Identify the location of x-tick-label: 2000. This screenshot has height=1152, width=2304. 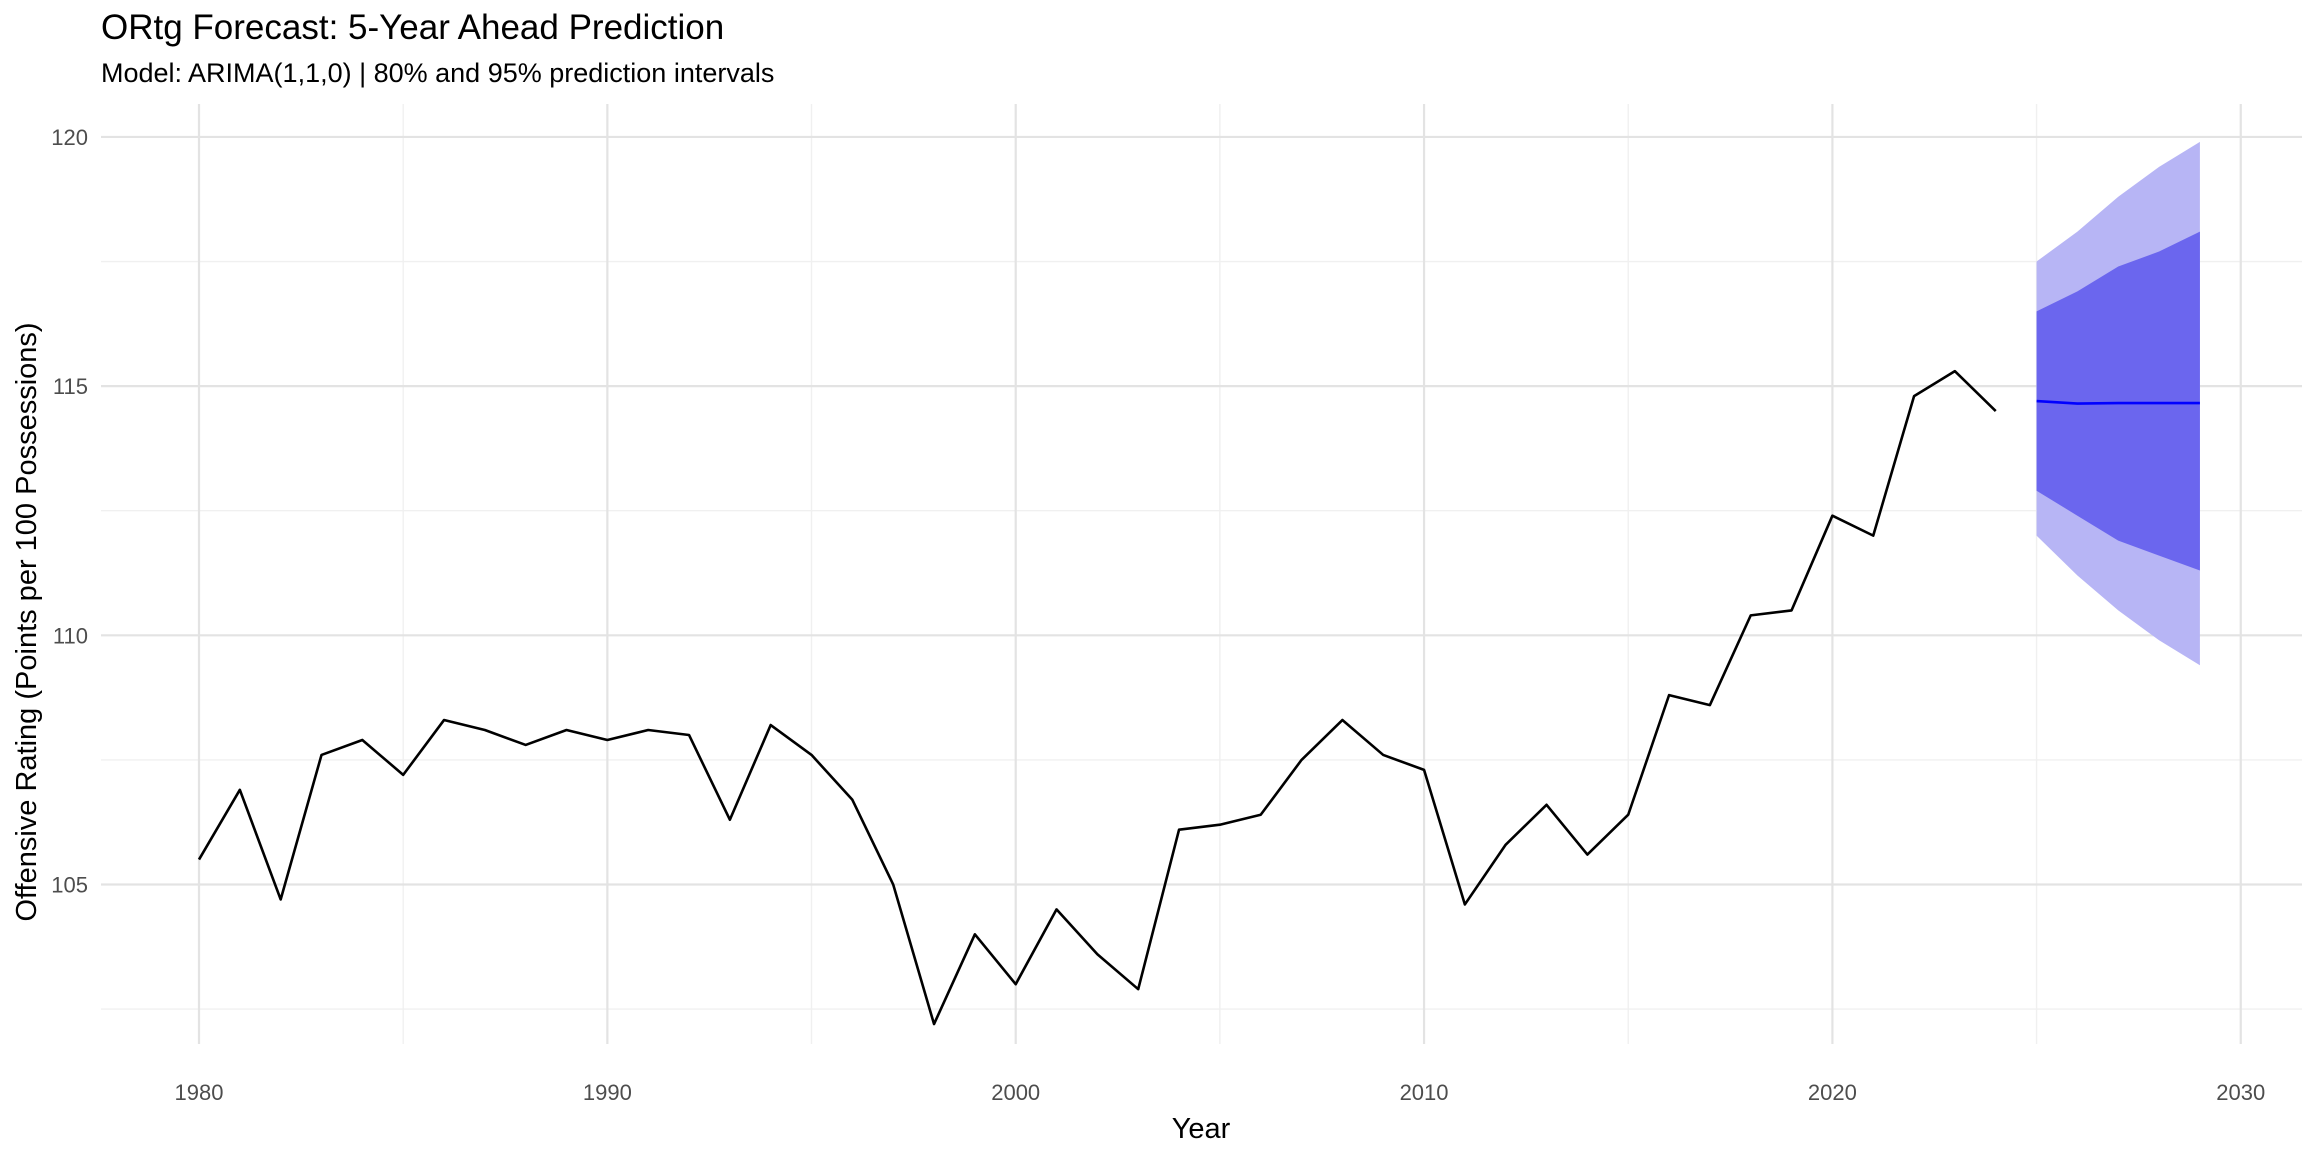
(1015, 1092).